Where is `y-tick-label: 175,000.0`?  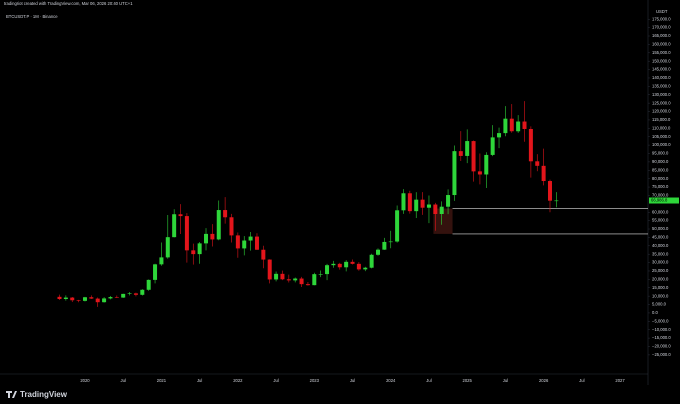
y-tick-label: 175,000.0 is located at coordinates (661, 18).